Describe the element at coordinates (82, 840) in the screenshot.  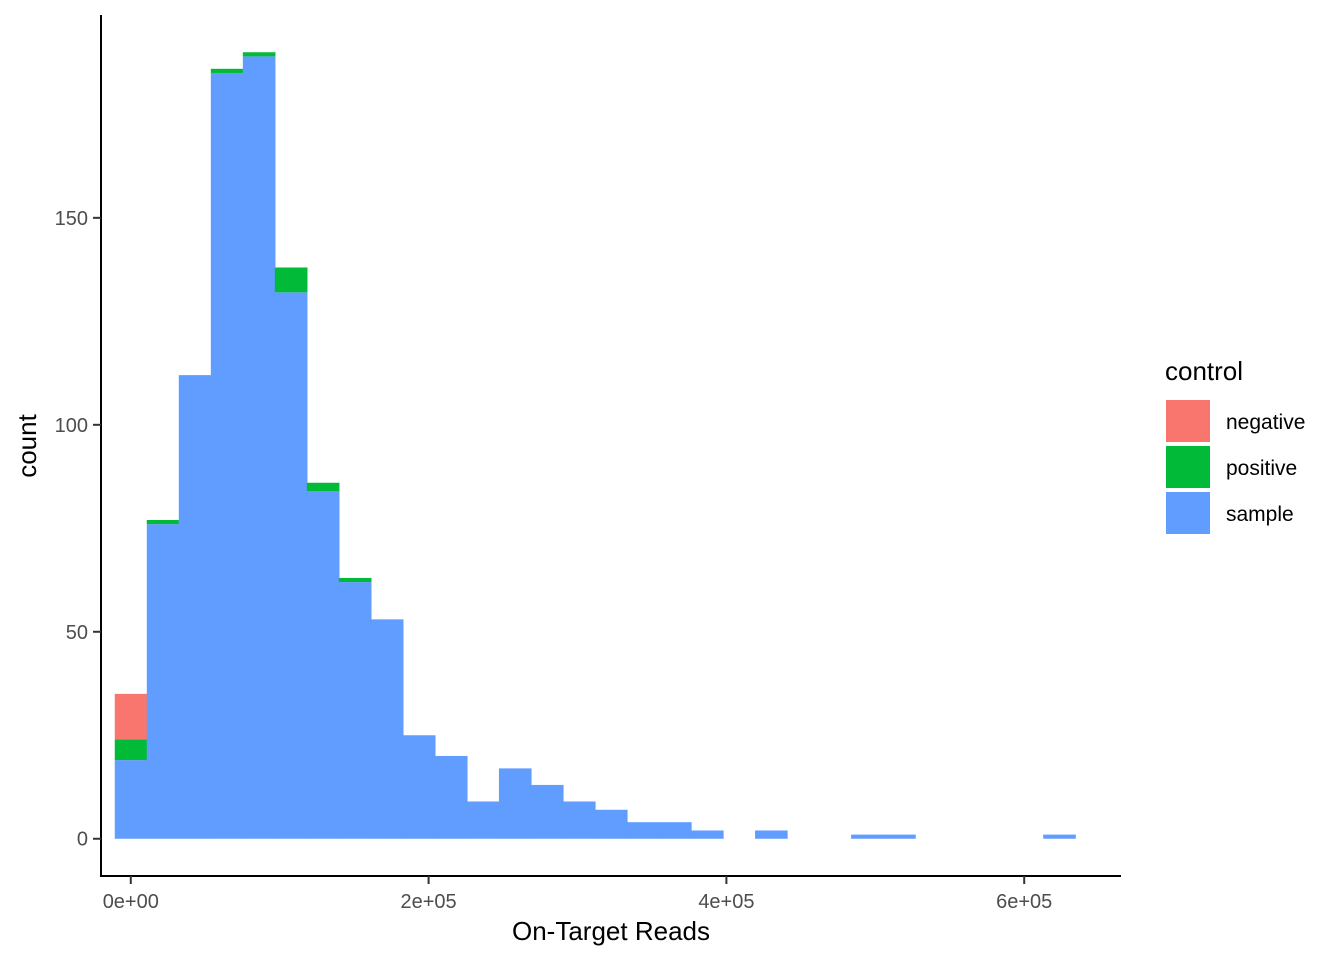
I see `y-tick-label: 0` at that location.